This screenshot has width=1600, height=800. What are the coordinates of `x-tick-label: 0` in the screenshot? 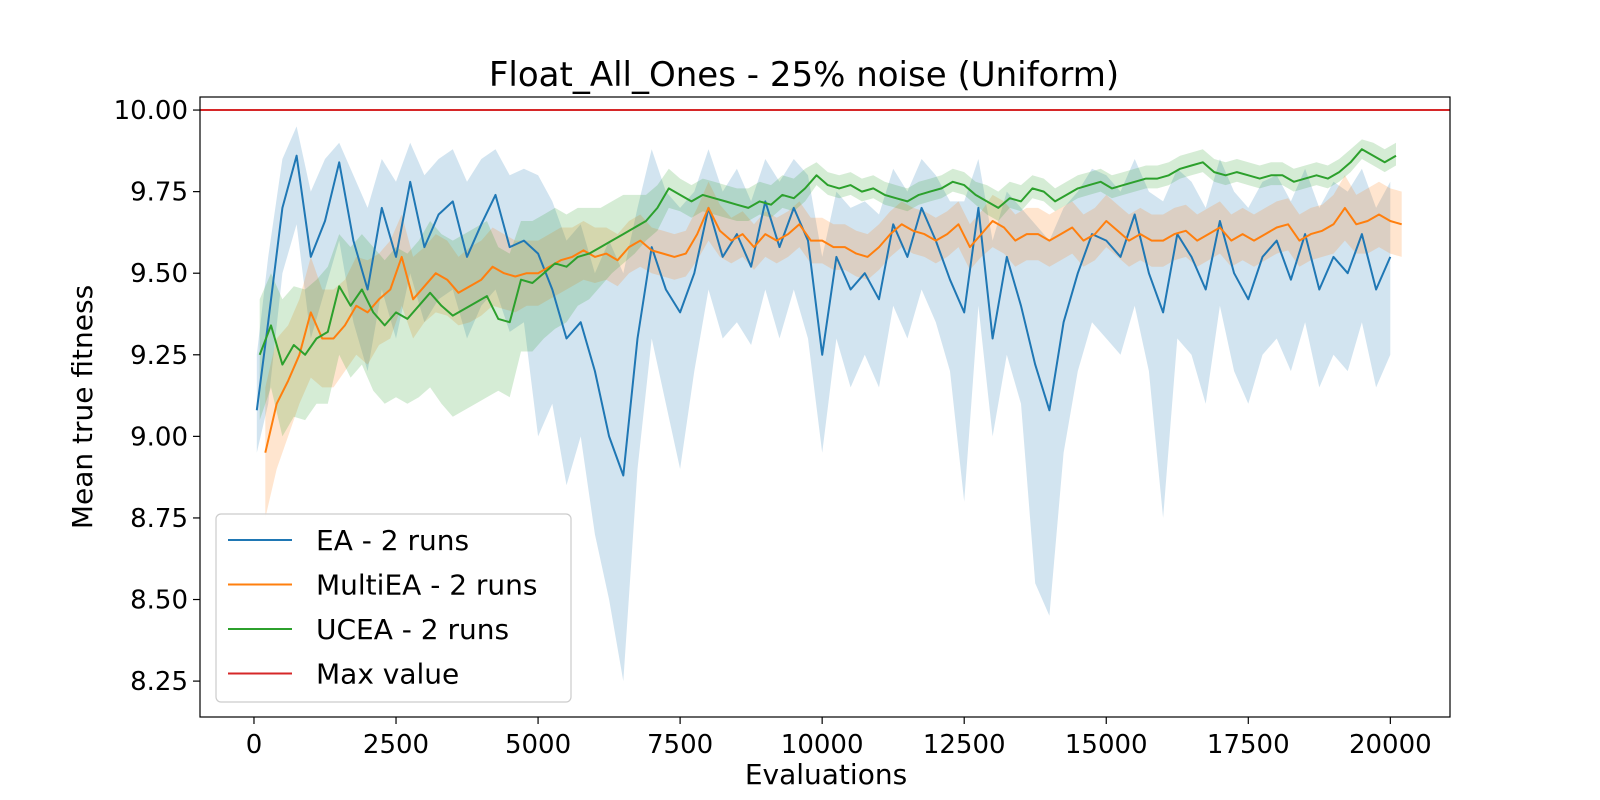 It's located at (254, 745).